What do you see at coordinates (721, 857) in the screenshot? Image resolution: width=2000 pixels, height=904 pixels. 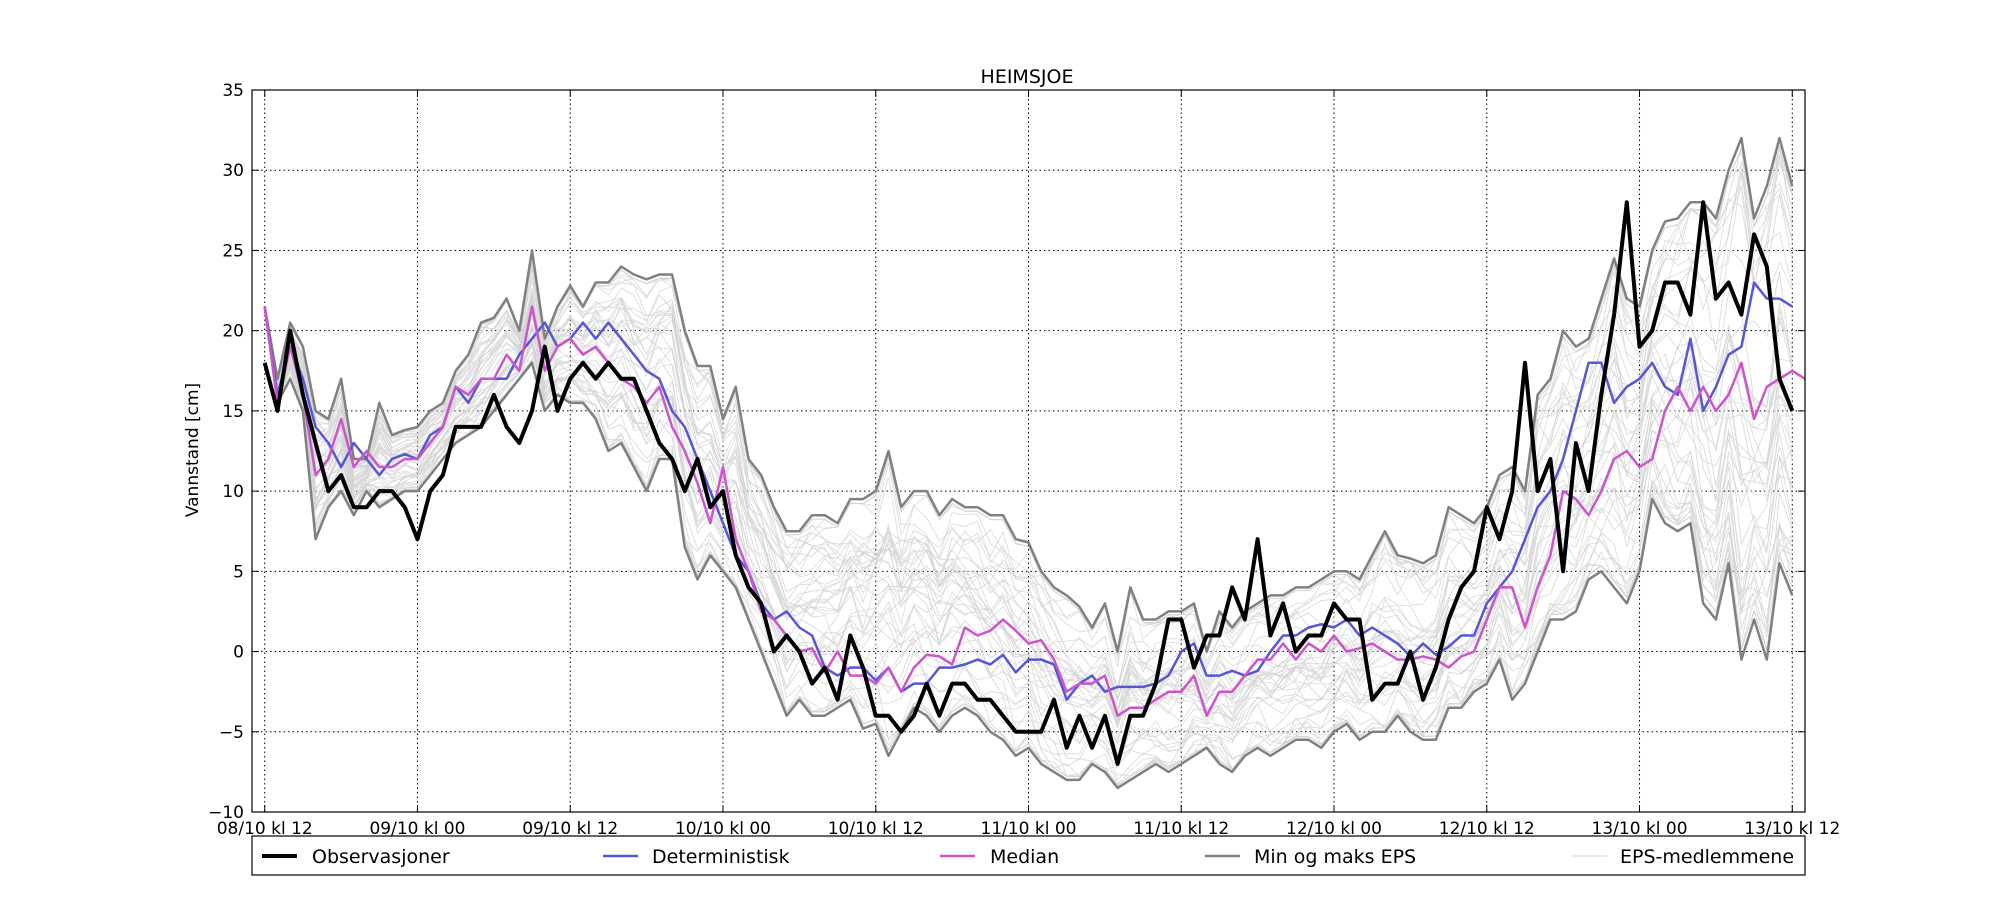 I see `legend-label-deterministisk: Deterministisk` at bounding box center [721, 857].